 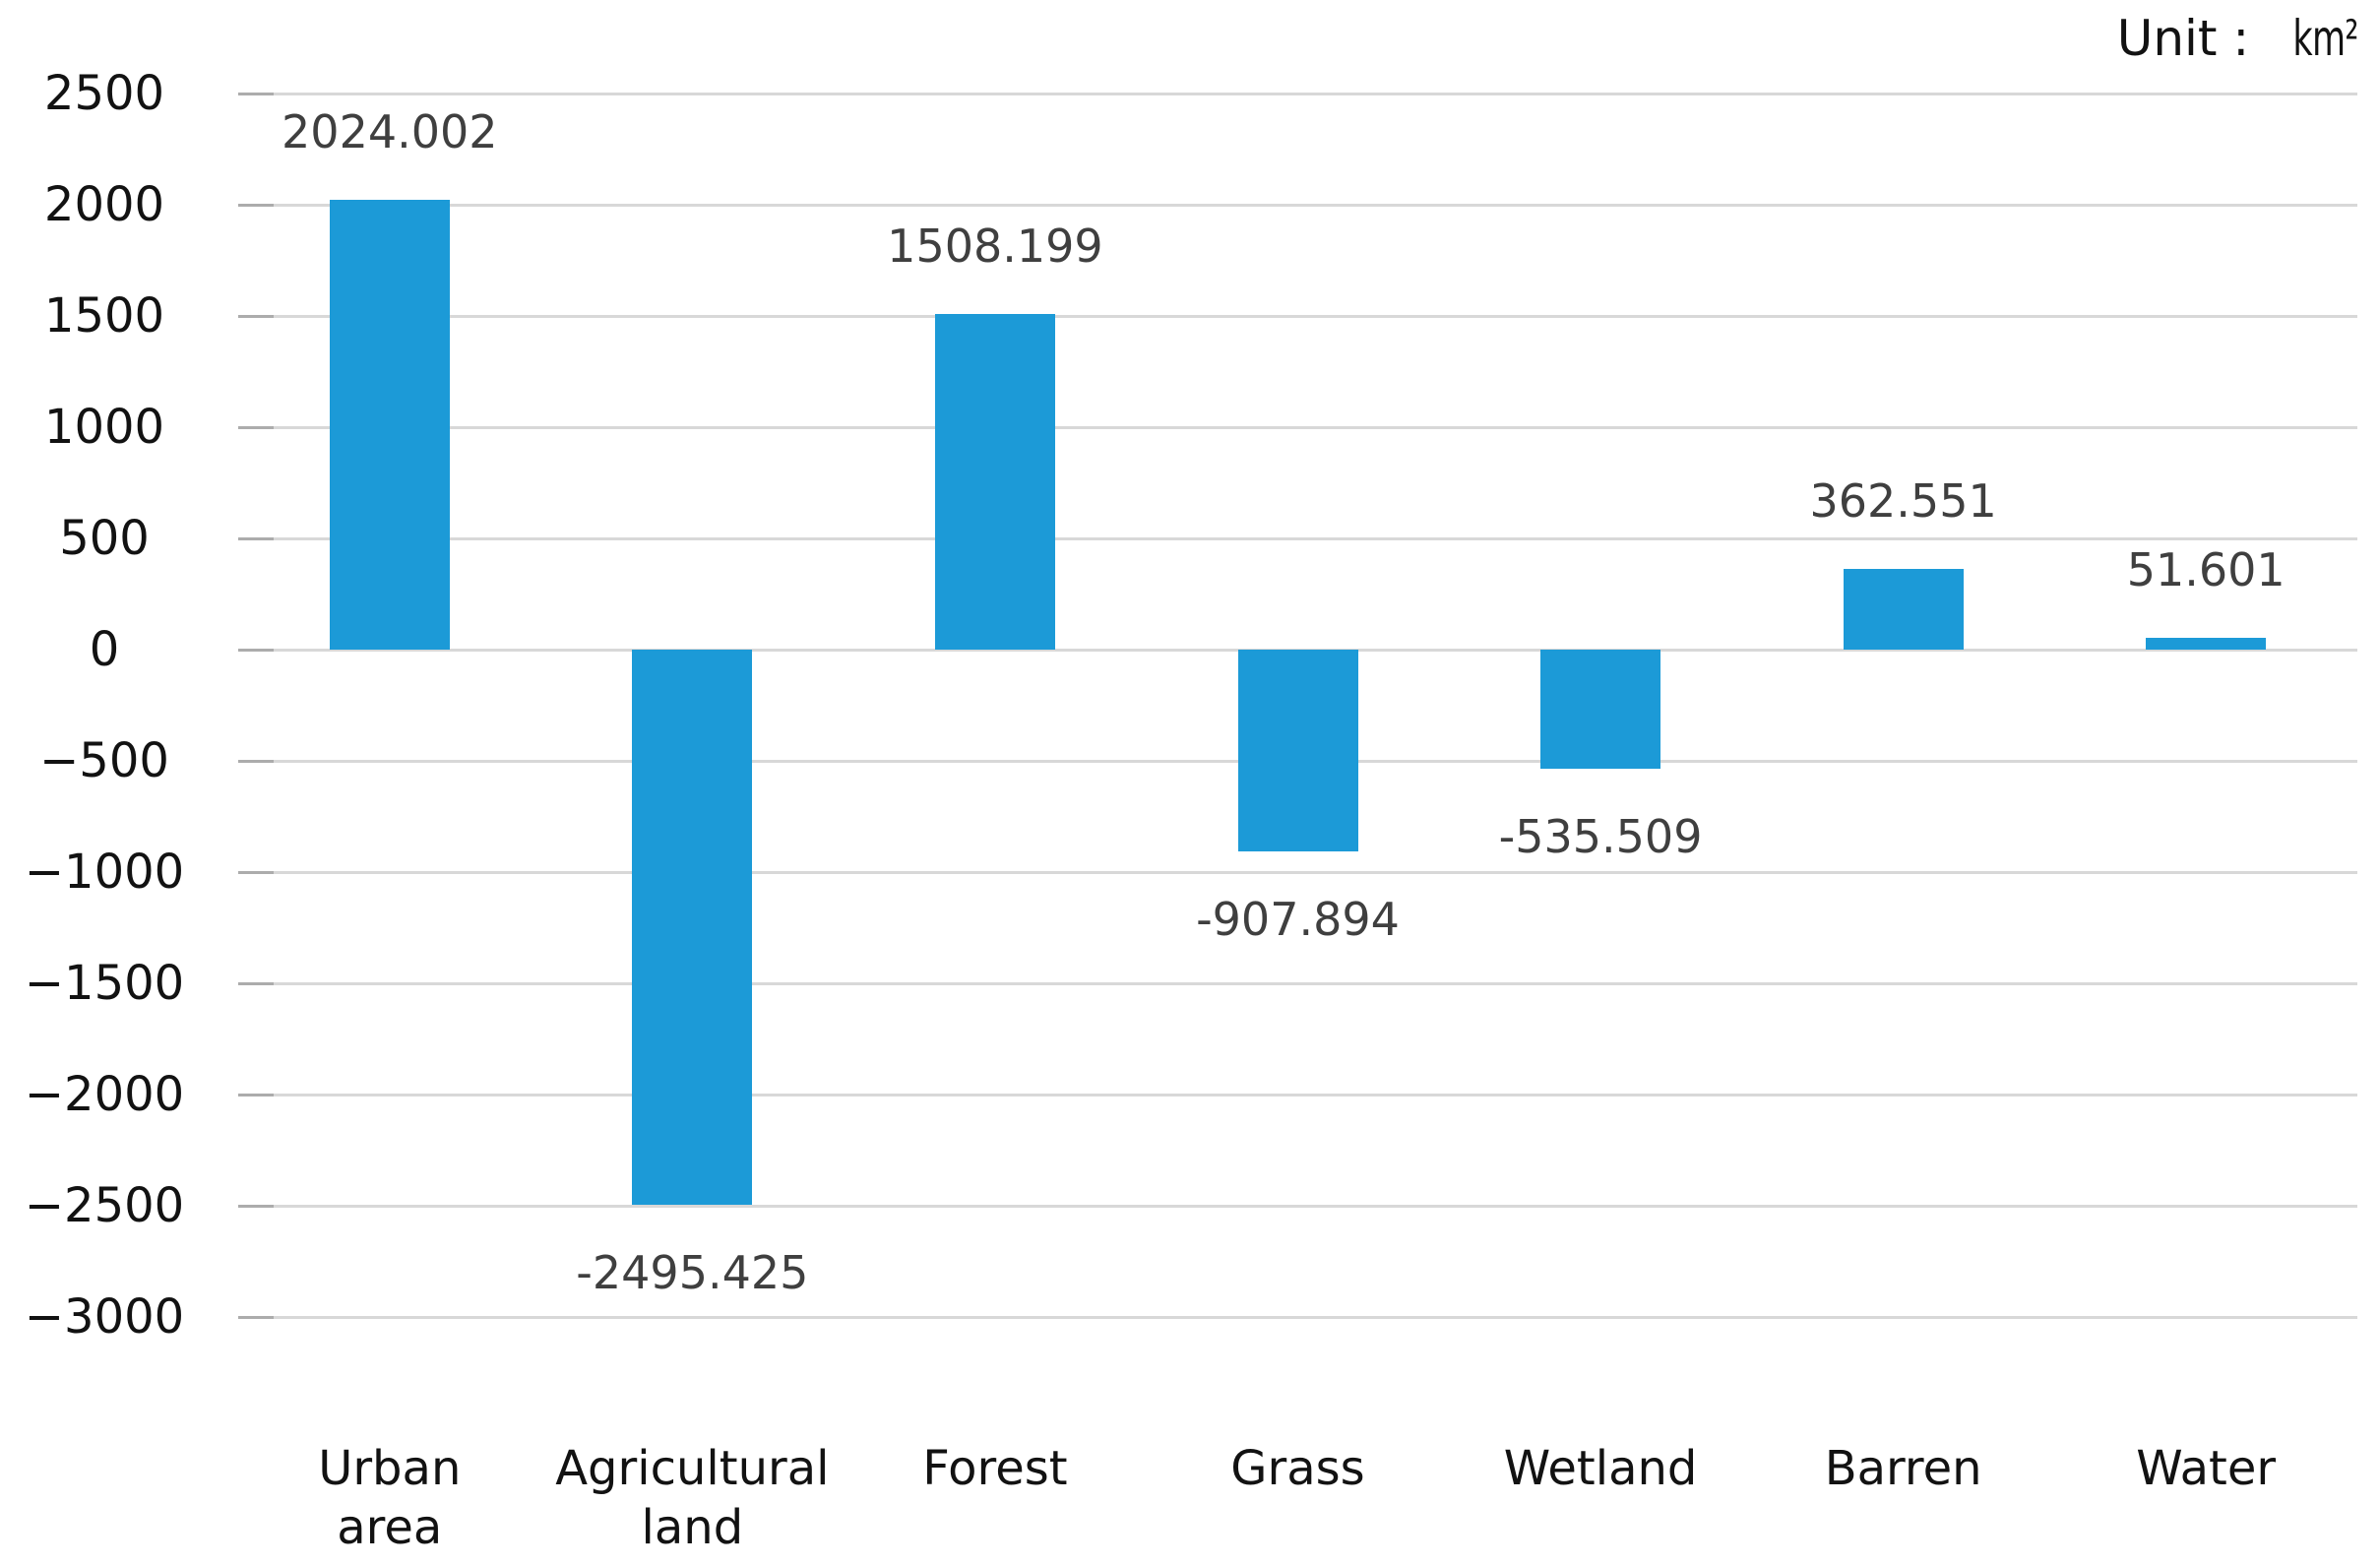 I want to click on category-label: Barren, so click(x=1903, y=1468).